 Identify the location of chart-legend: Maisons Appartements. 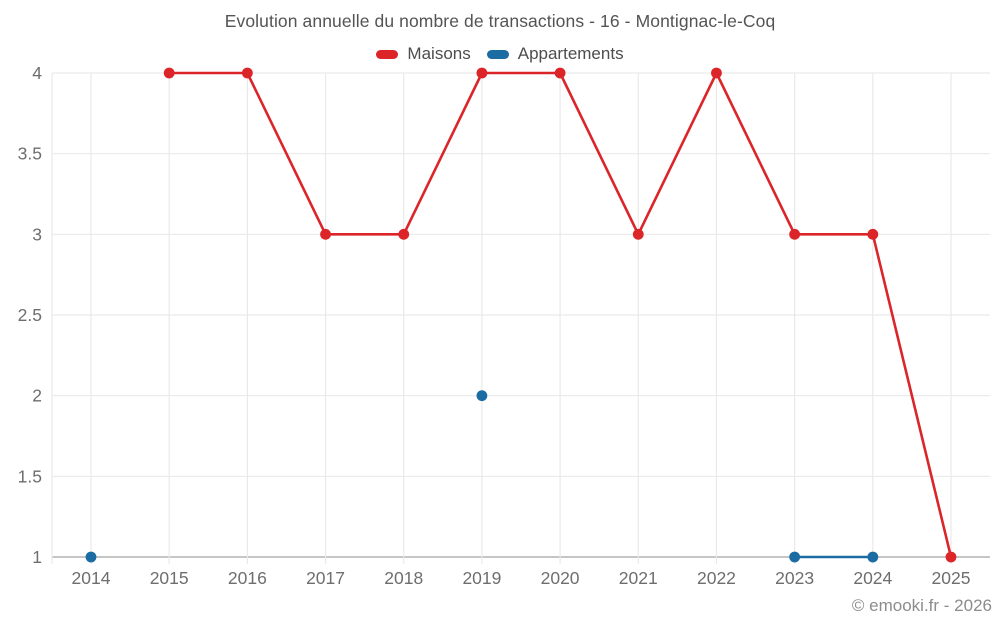
(500, 54).